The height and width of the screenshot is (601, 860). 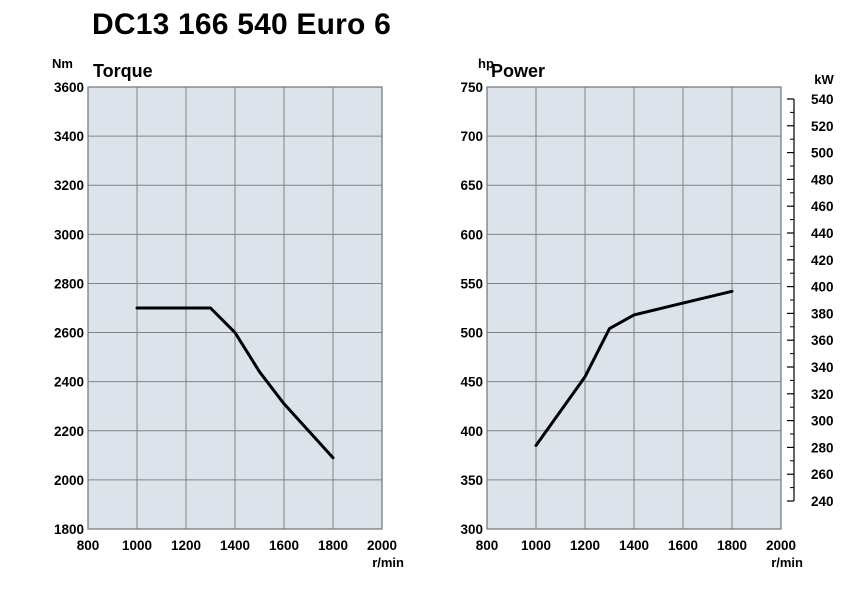 I want to click on power-series-line, so click(x=634, y=368).